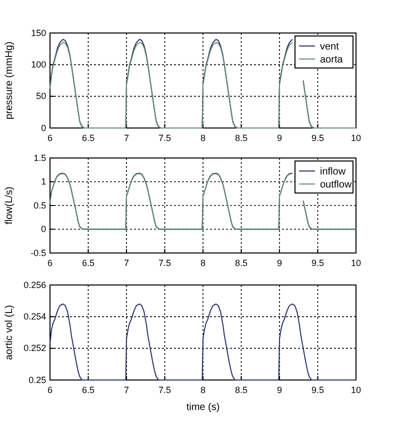 This screenshot has height=427, width=393. Describe the element at coordinates (203, 342) in the screenshot. I see `line-series` at that location.